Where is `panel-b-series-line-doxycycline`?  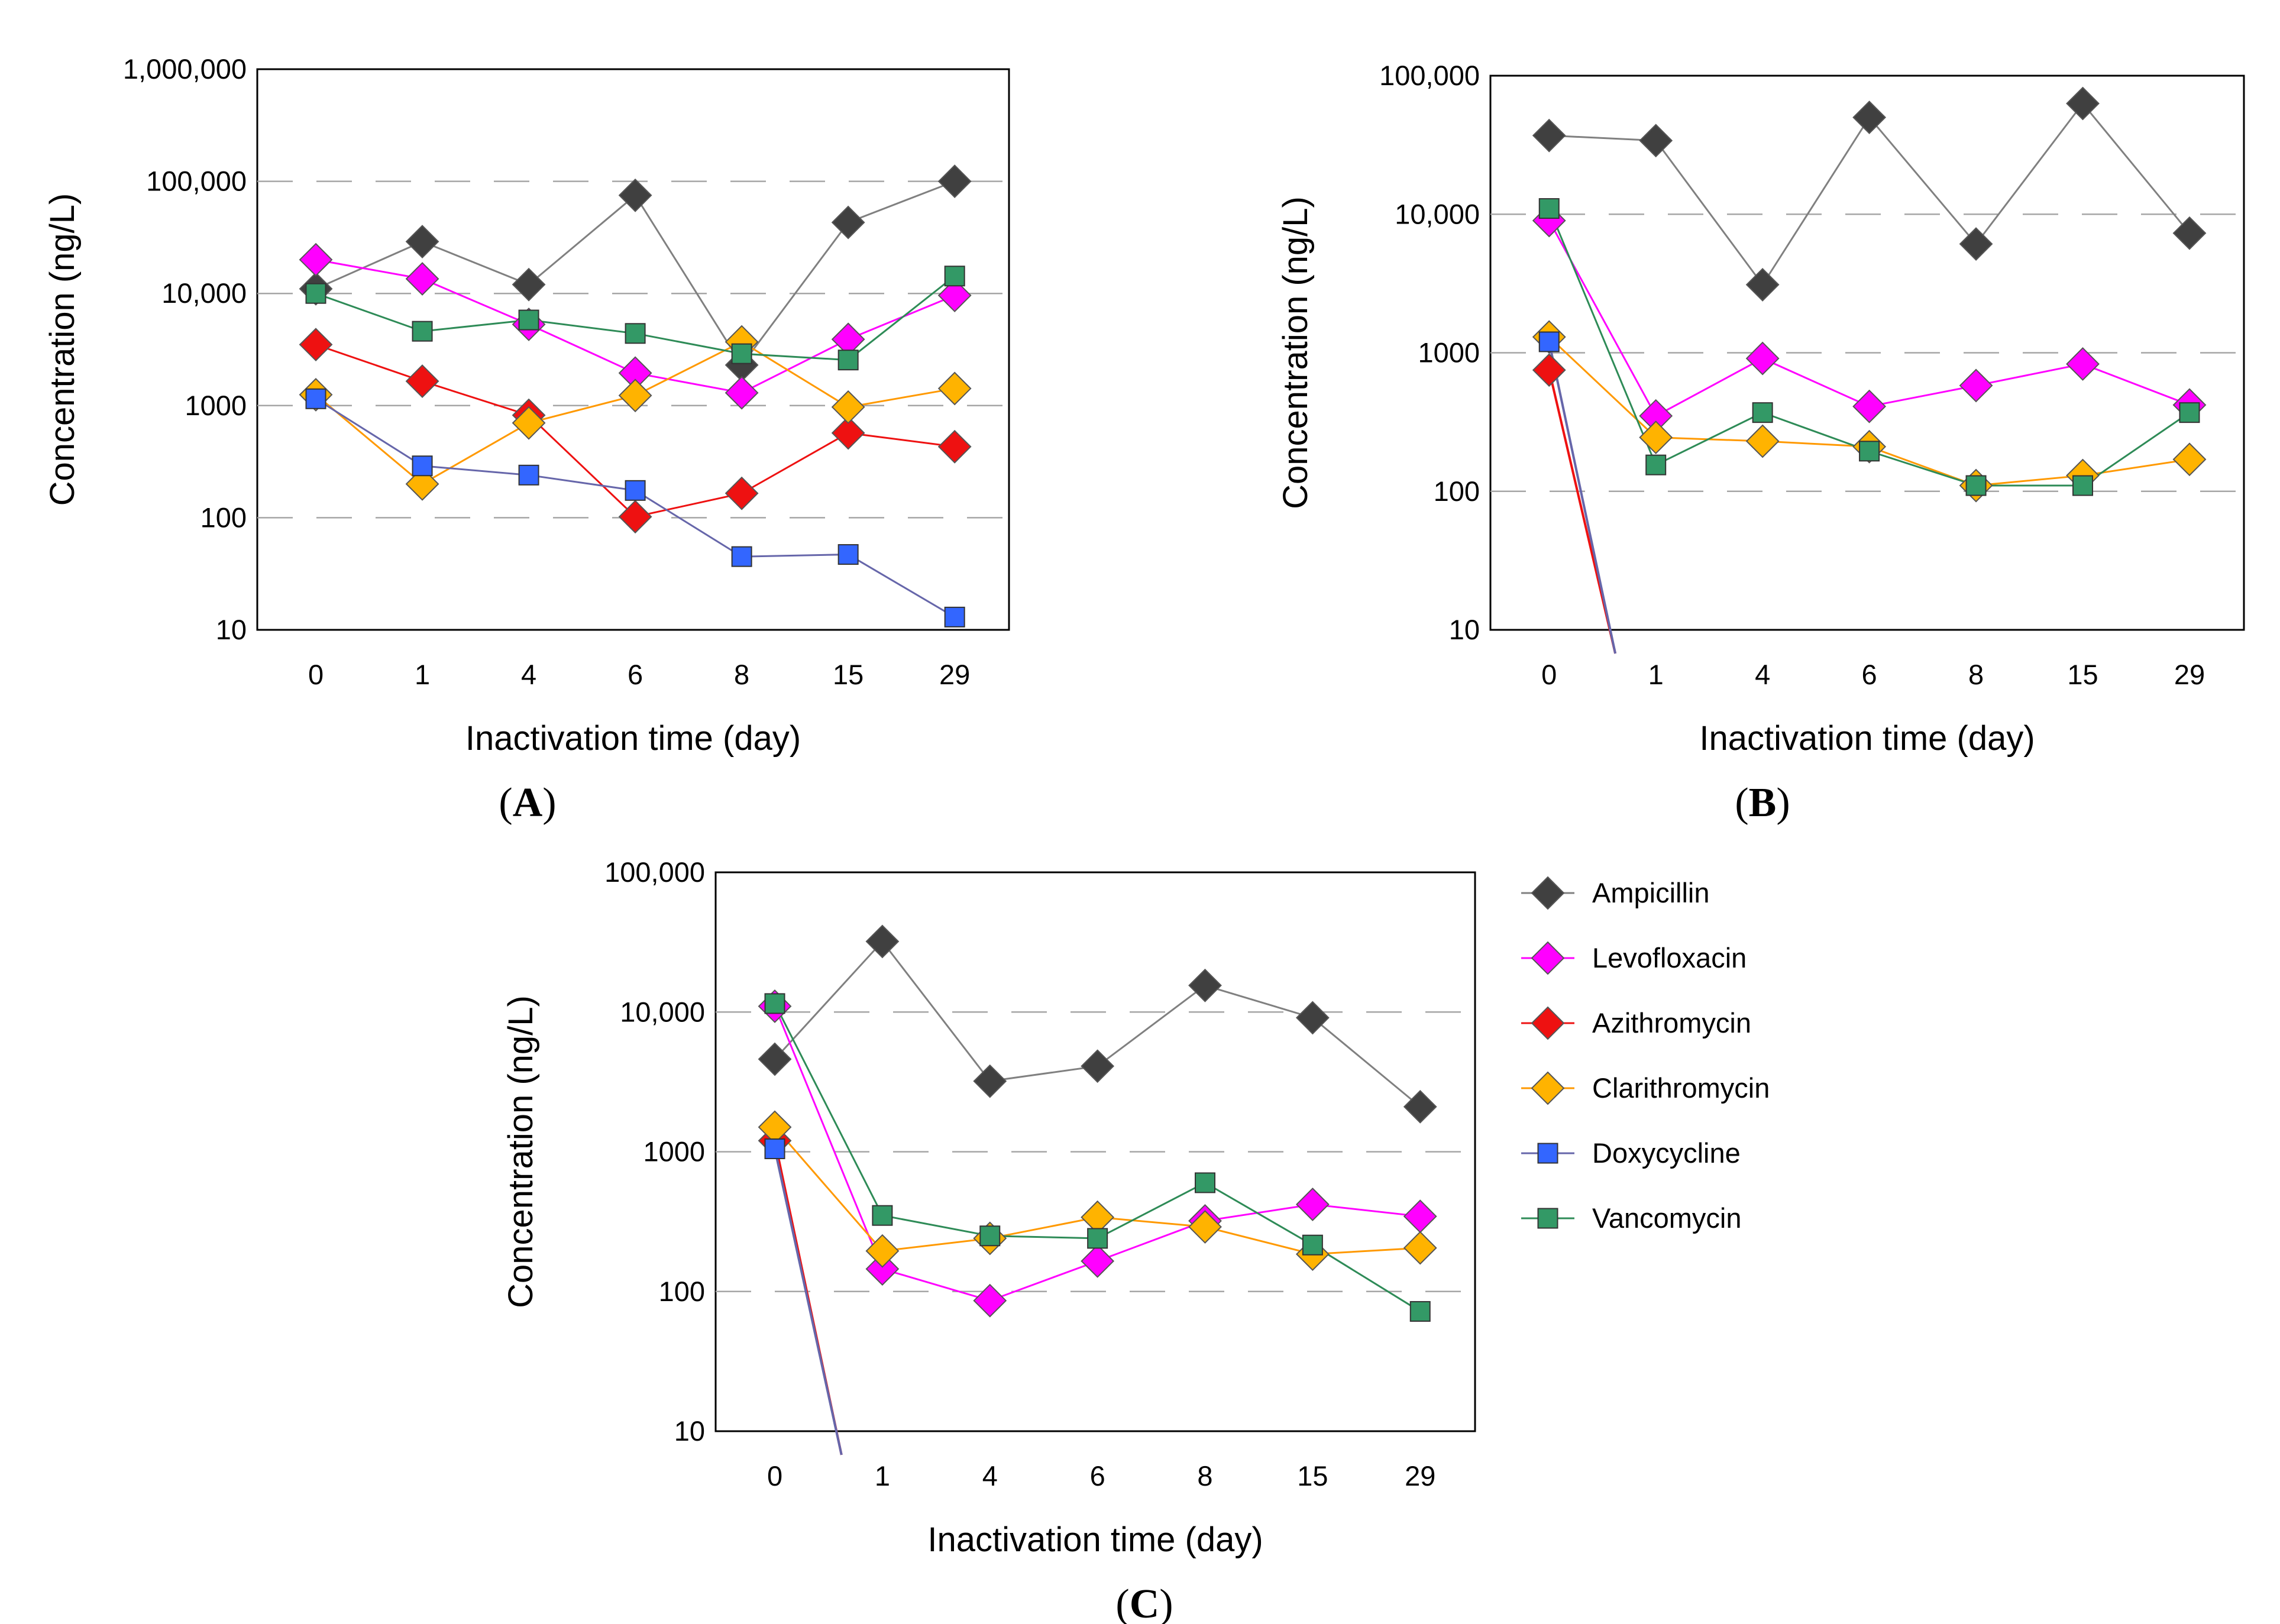
panel-b-series-line-doxycycline is located at coordinates (1583, 498).